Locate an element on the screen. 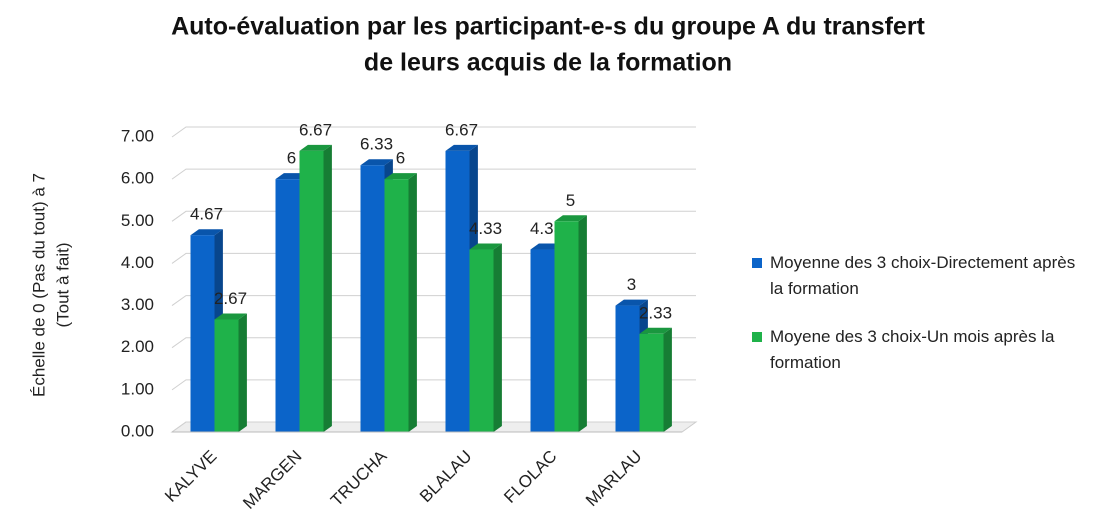 This screenshot has width=1096, height=530. y-tick-label: 5.00 is located at coordinates (137, 220).